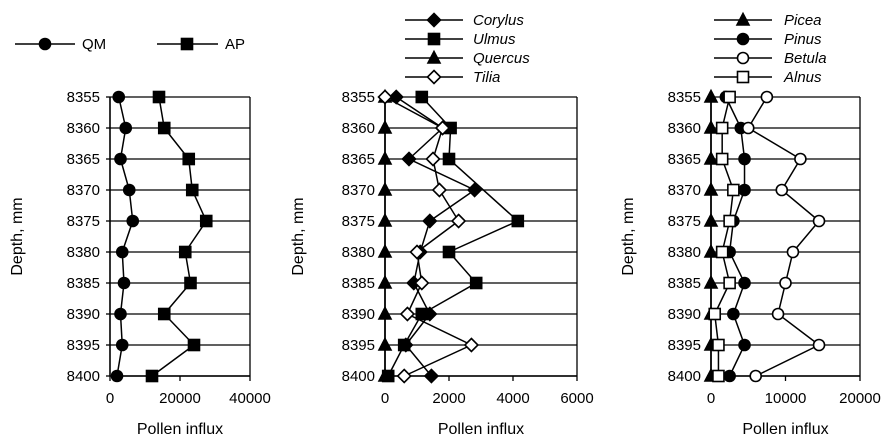 The width and height of the screenshot is (889, 441). I want to click on y-tick-label: 8380, so click(83, 252).